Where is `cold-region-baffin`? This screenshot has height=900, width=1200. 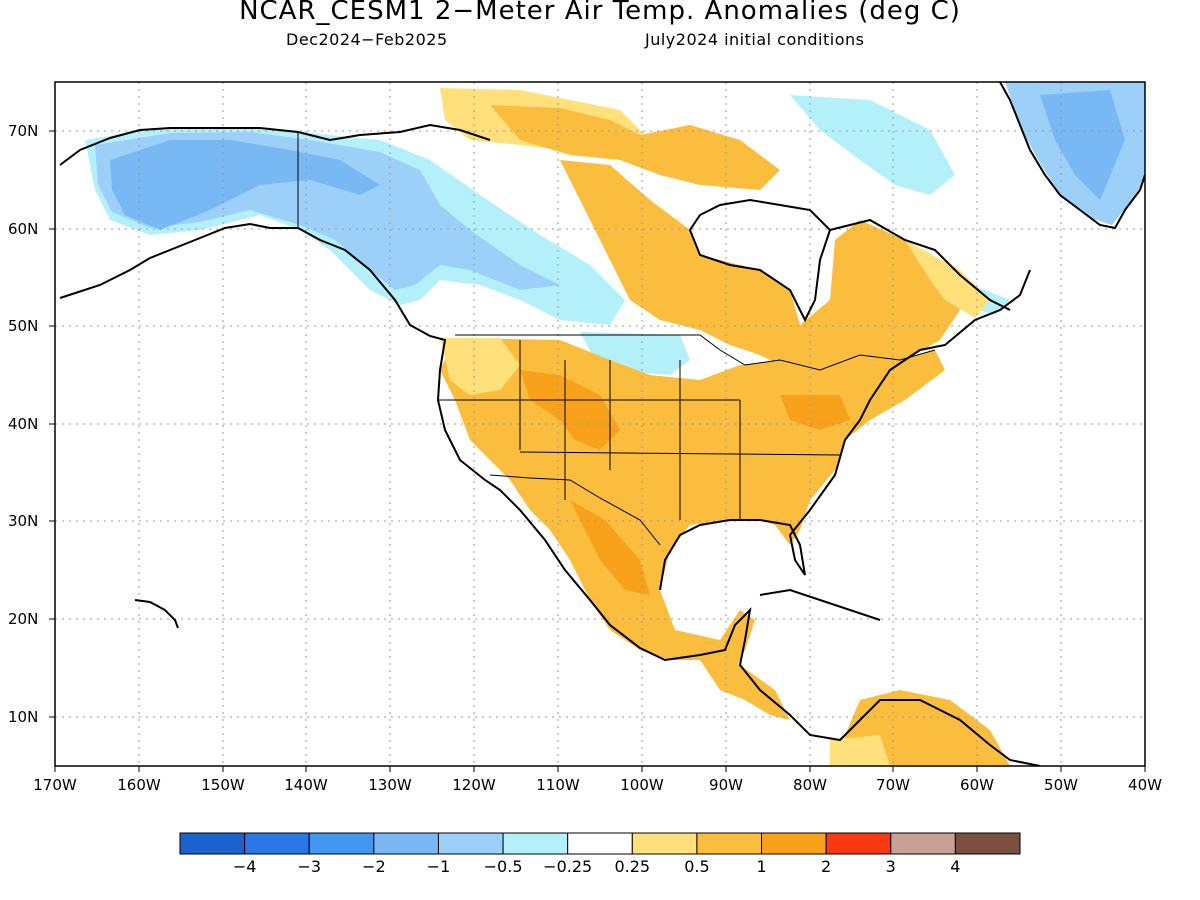
cold-region-baffin is located at coordinates (872, 145).